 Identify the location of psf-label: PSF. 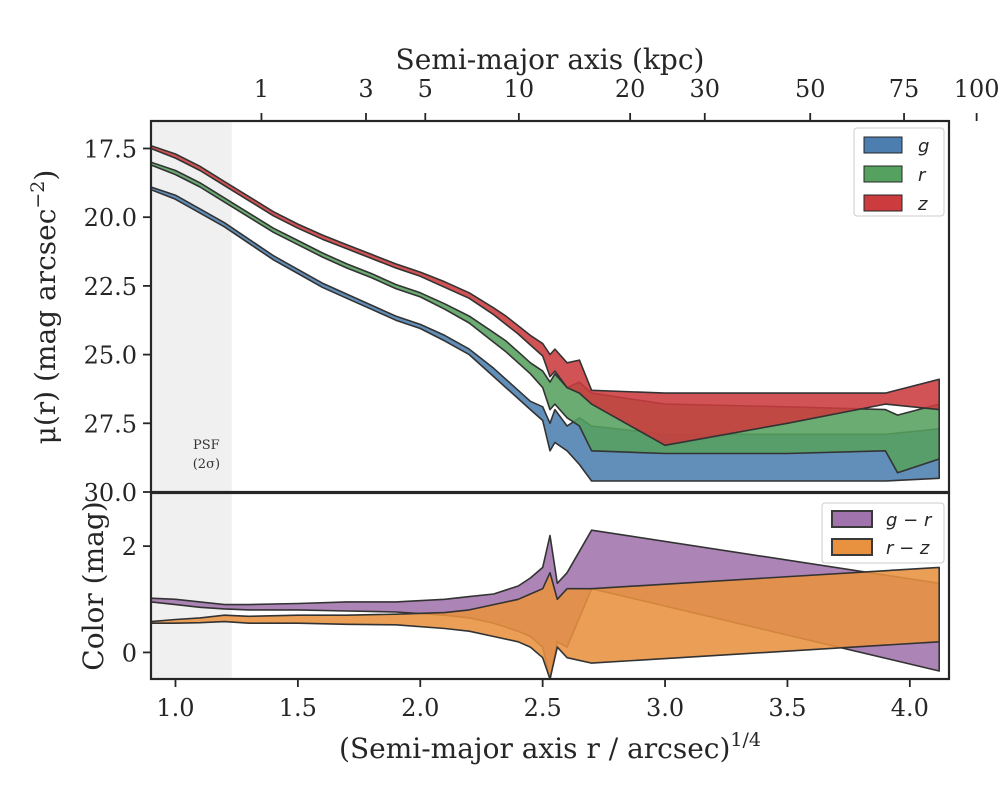
(206, 445).